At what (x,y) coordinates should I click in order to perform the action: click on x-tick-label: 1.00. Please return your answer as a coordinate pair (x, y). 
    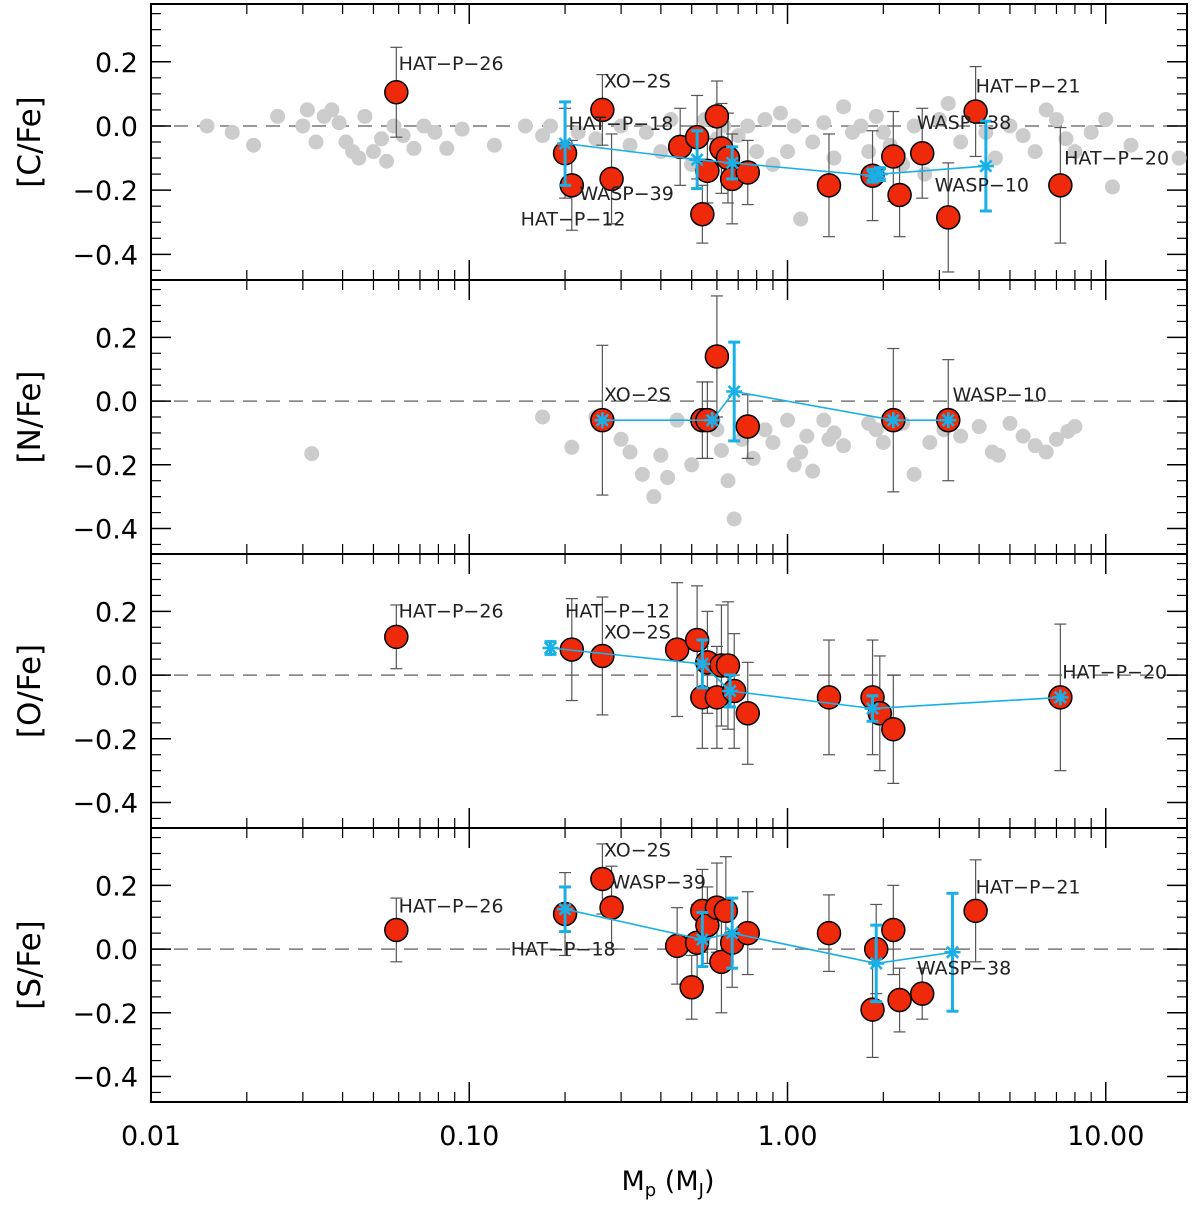
    Looking at the image, I should click on (787, 1136).